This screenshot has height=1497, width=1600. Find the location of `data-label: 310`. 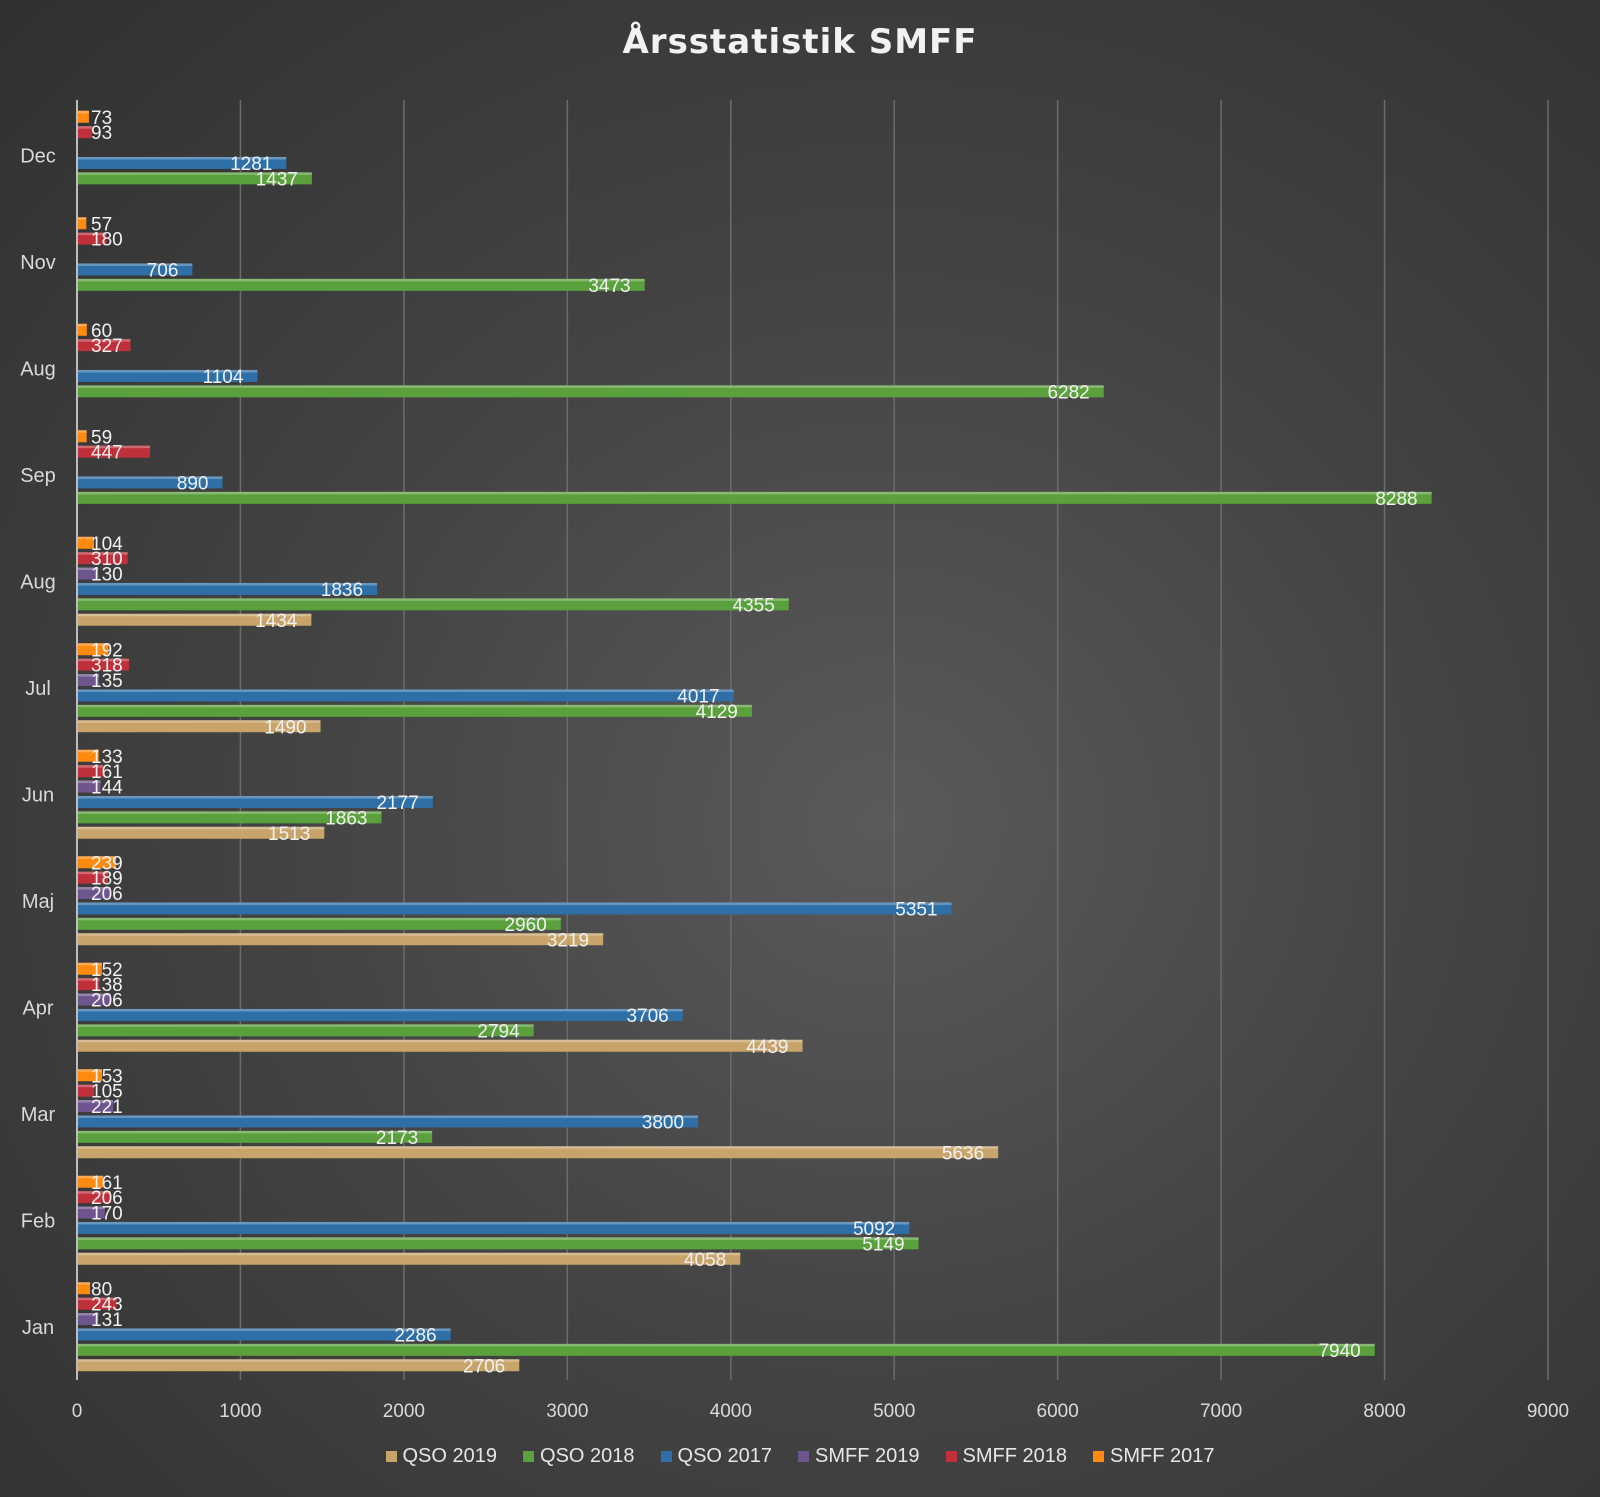

data-label: 310 is located at coordinates (107, 559).